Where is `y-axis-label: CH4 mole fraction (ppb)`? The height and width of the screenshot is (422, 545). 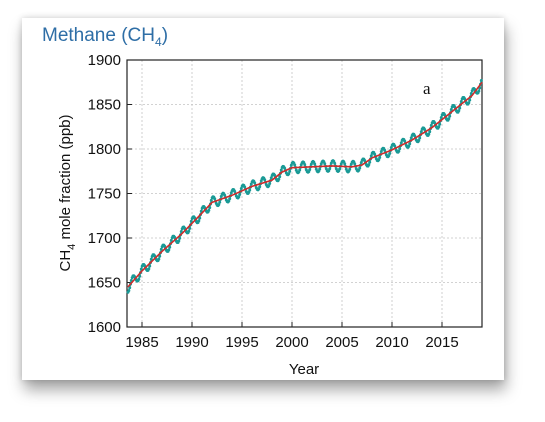
y-axis-label: CH4 mole fraction (ppb) is located at coordinates (67, 192).